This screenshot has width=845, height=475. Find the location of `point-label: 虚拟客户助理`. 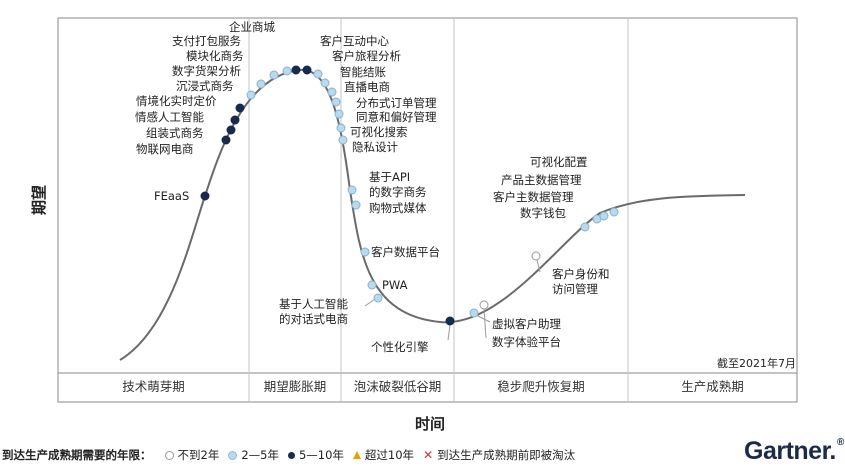

point-label: 虚拟客户助理 is located at coordinates (526, 324).